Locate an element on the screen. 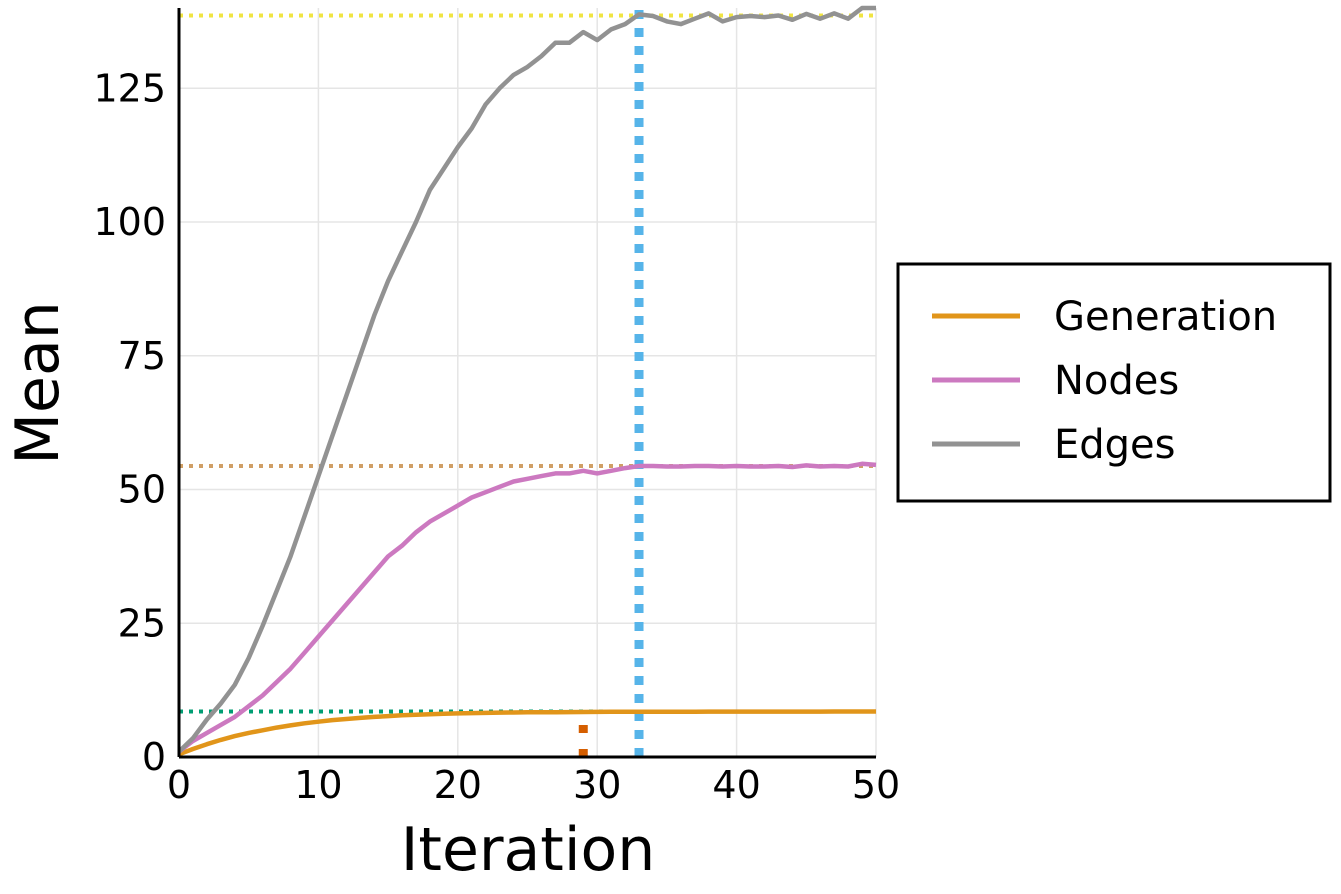 The height and width of the screenshot is (894, 1341). x-tick-label: 50 is located at coordinates (876, 785).